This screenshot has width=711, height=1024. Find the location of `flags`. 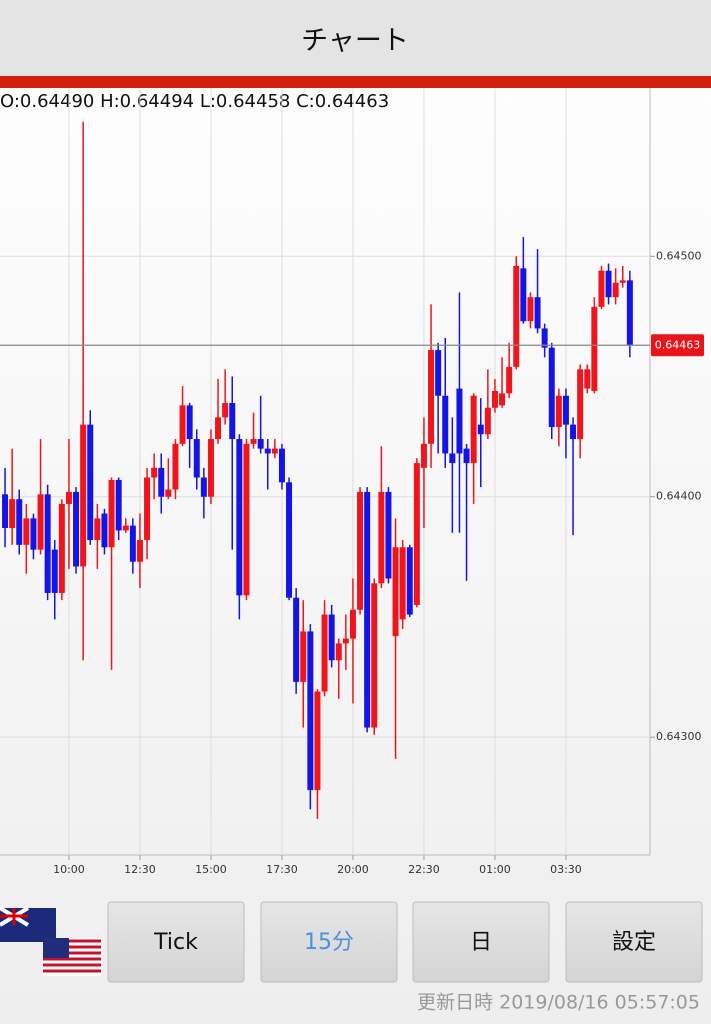

flags is located at coordinates (50, 941).